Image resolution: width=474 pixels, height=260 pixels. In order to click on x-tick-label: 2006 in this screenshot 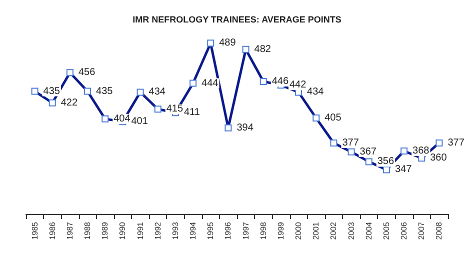, I will do `click(404, 230)`.